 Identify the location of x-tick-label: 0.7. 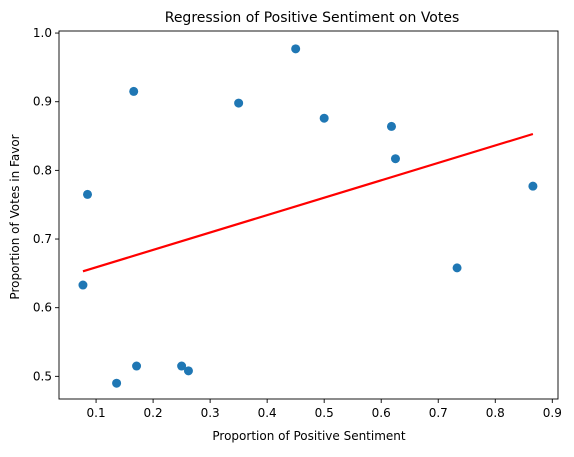
(438, 413).